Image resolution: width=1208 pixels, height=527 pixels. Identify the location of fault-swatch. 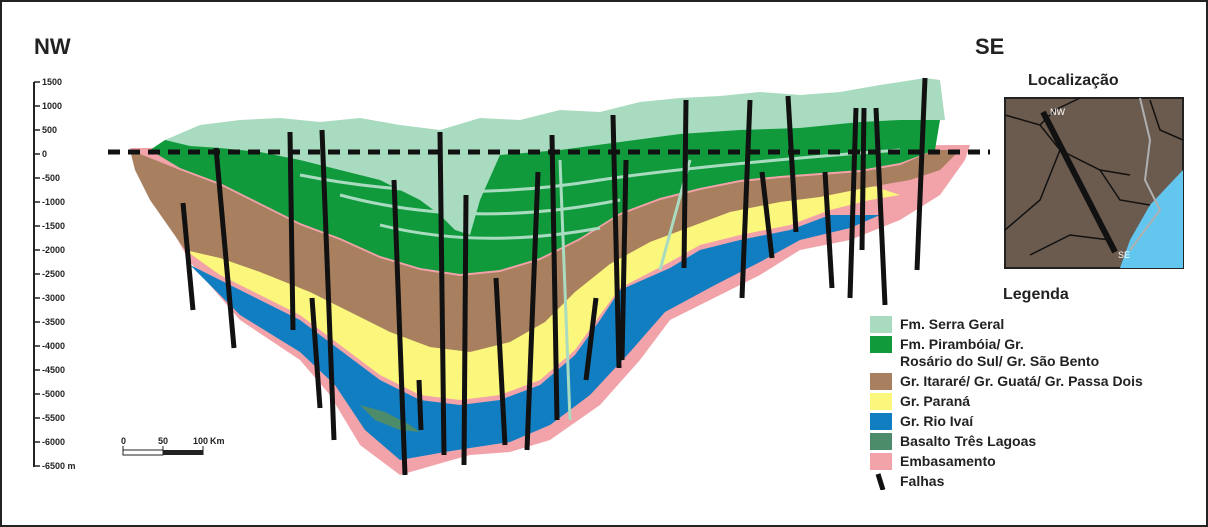
(881, 482).